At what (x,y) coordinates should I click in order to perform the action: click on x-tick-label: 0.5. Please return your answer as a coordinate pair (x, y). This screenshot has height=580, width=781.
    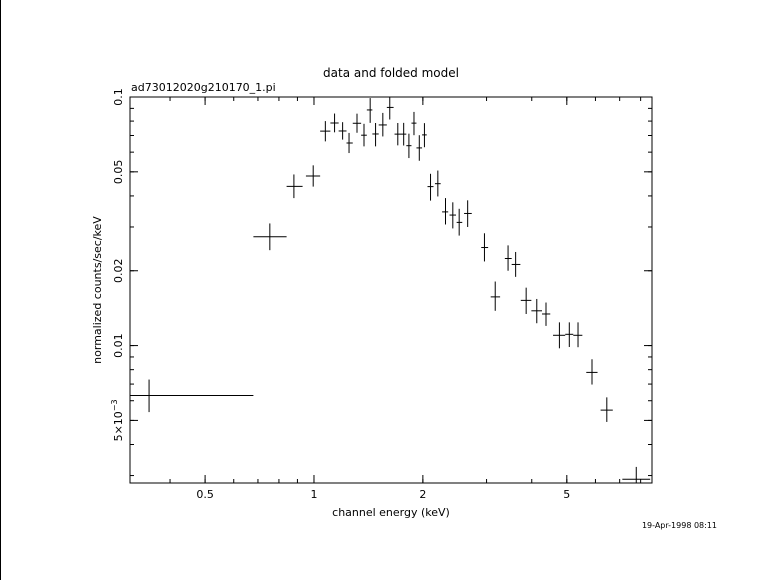
    Looking at the image, I should click on (205, 494).